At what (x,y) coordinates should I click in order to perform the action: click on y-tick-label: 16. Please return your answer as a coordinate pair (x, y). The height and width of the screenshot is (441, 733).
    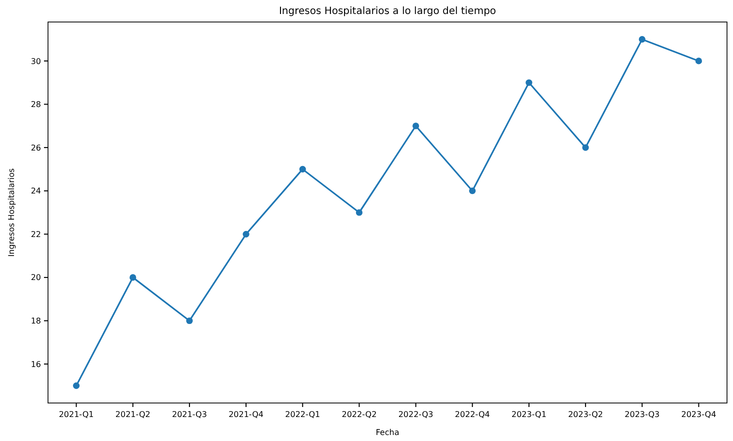
    Looking at the image, I should click on (35, 364).